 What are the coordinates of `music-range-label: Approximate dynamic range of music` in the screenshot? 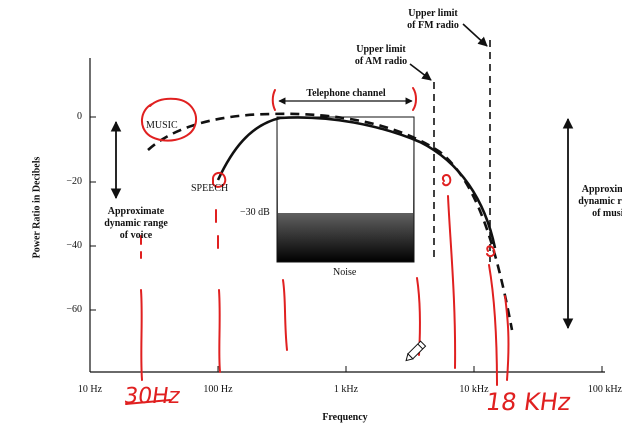 It's located at (600, 201).